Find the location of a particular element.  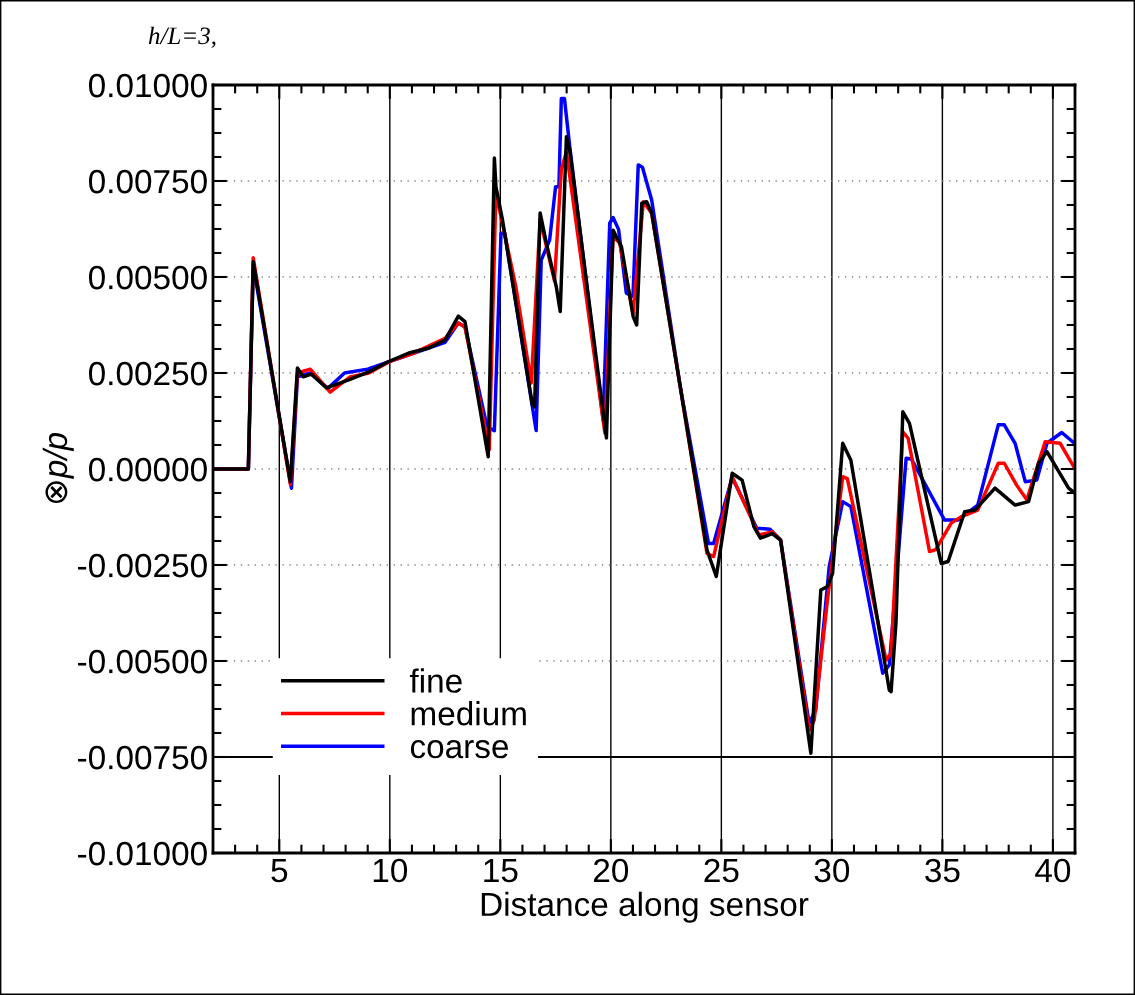

x-axis-title: Distance along sensor is located at coordinates (645, 907).